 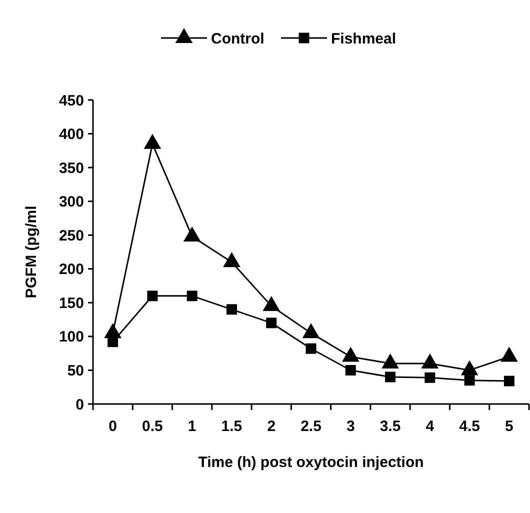 I want to click on x-tick-label: 1, so click(x=192, y=426).